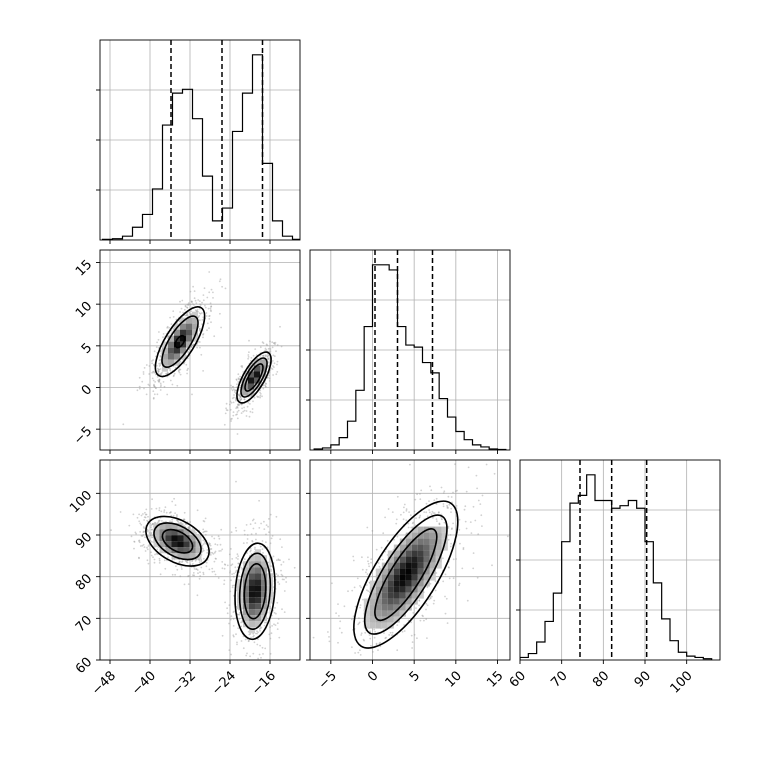 This screenshot has width=760, height=760. I want to click on x-tick-label-p1: 15, so click(495, 679).